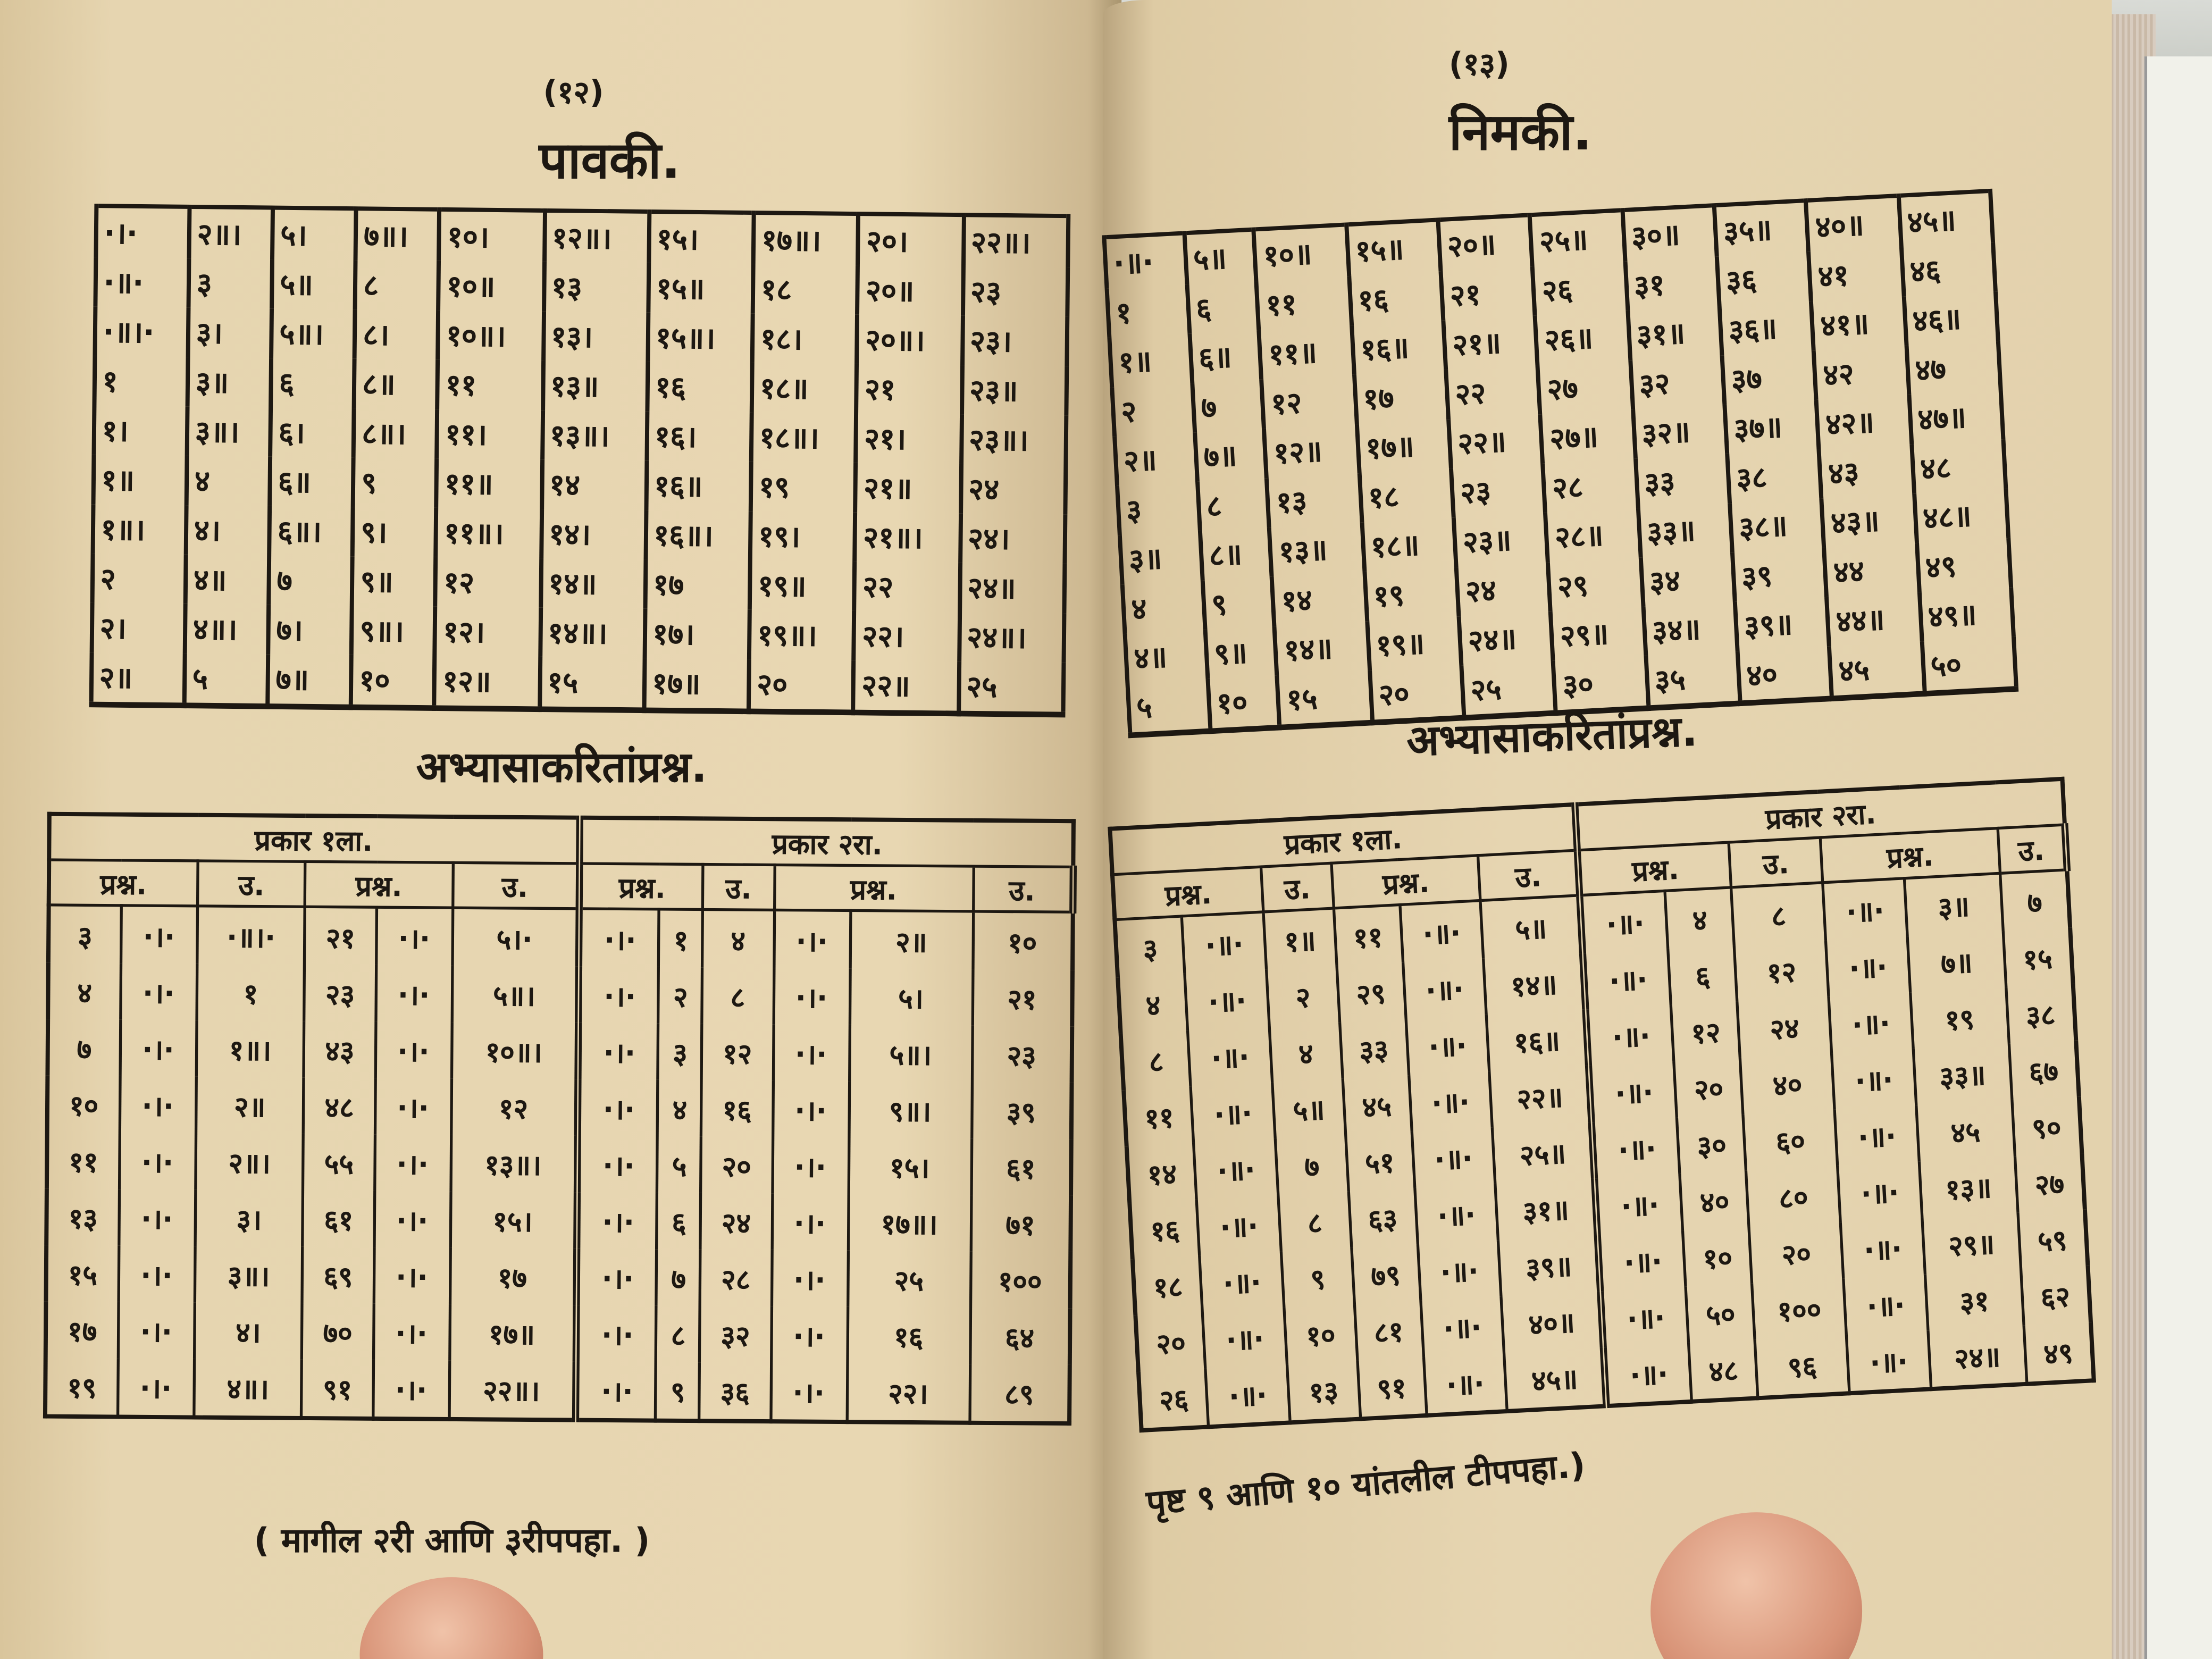 The width and height of the screenshot is (2212, 1659). Describe the element at coordinates (490, 384) in the screenshot. I see `table-cell: ११` at that location.